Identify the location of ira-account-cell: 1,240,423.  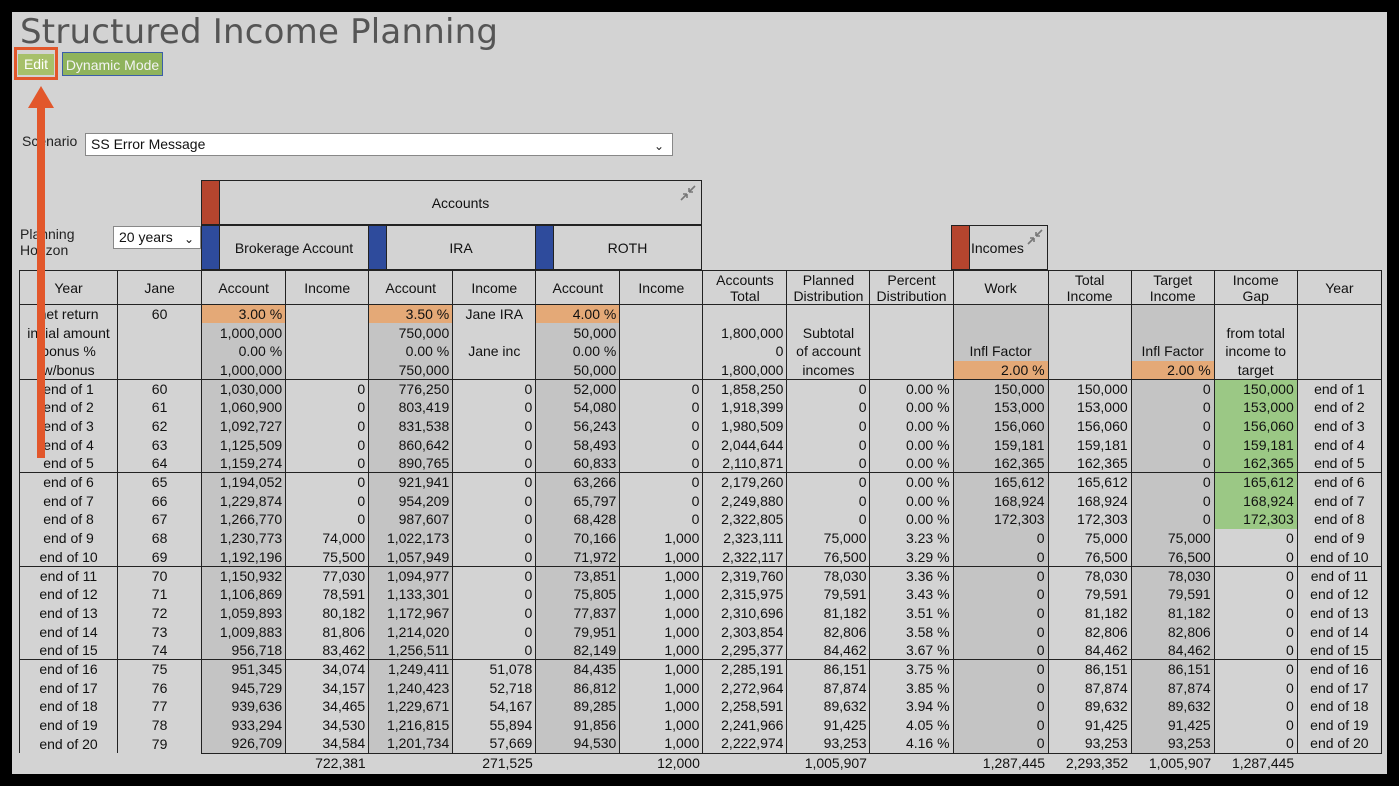
(410, 687).